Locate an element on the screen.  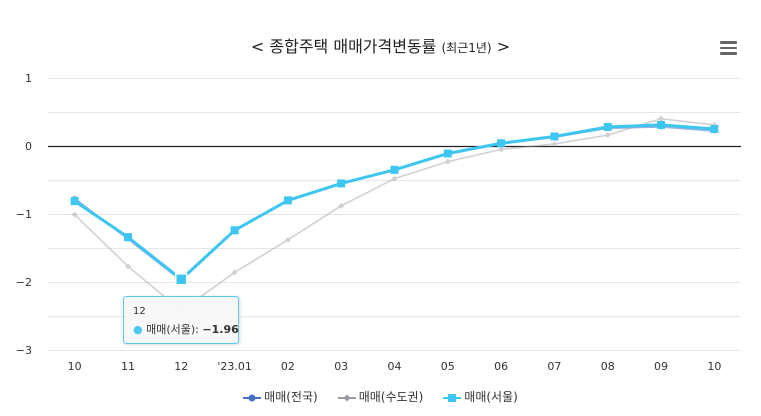
legend-label: 매매(서울) is located at coordinates (491, 397).